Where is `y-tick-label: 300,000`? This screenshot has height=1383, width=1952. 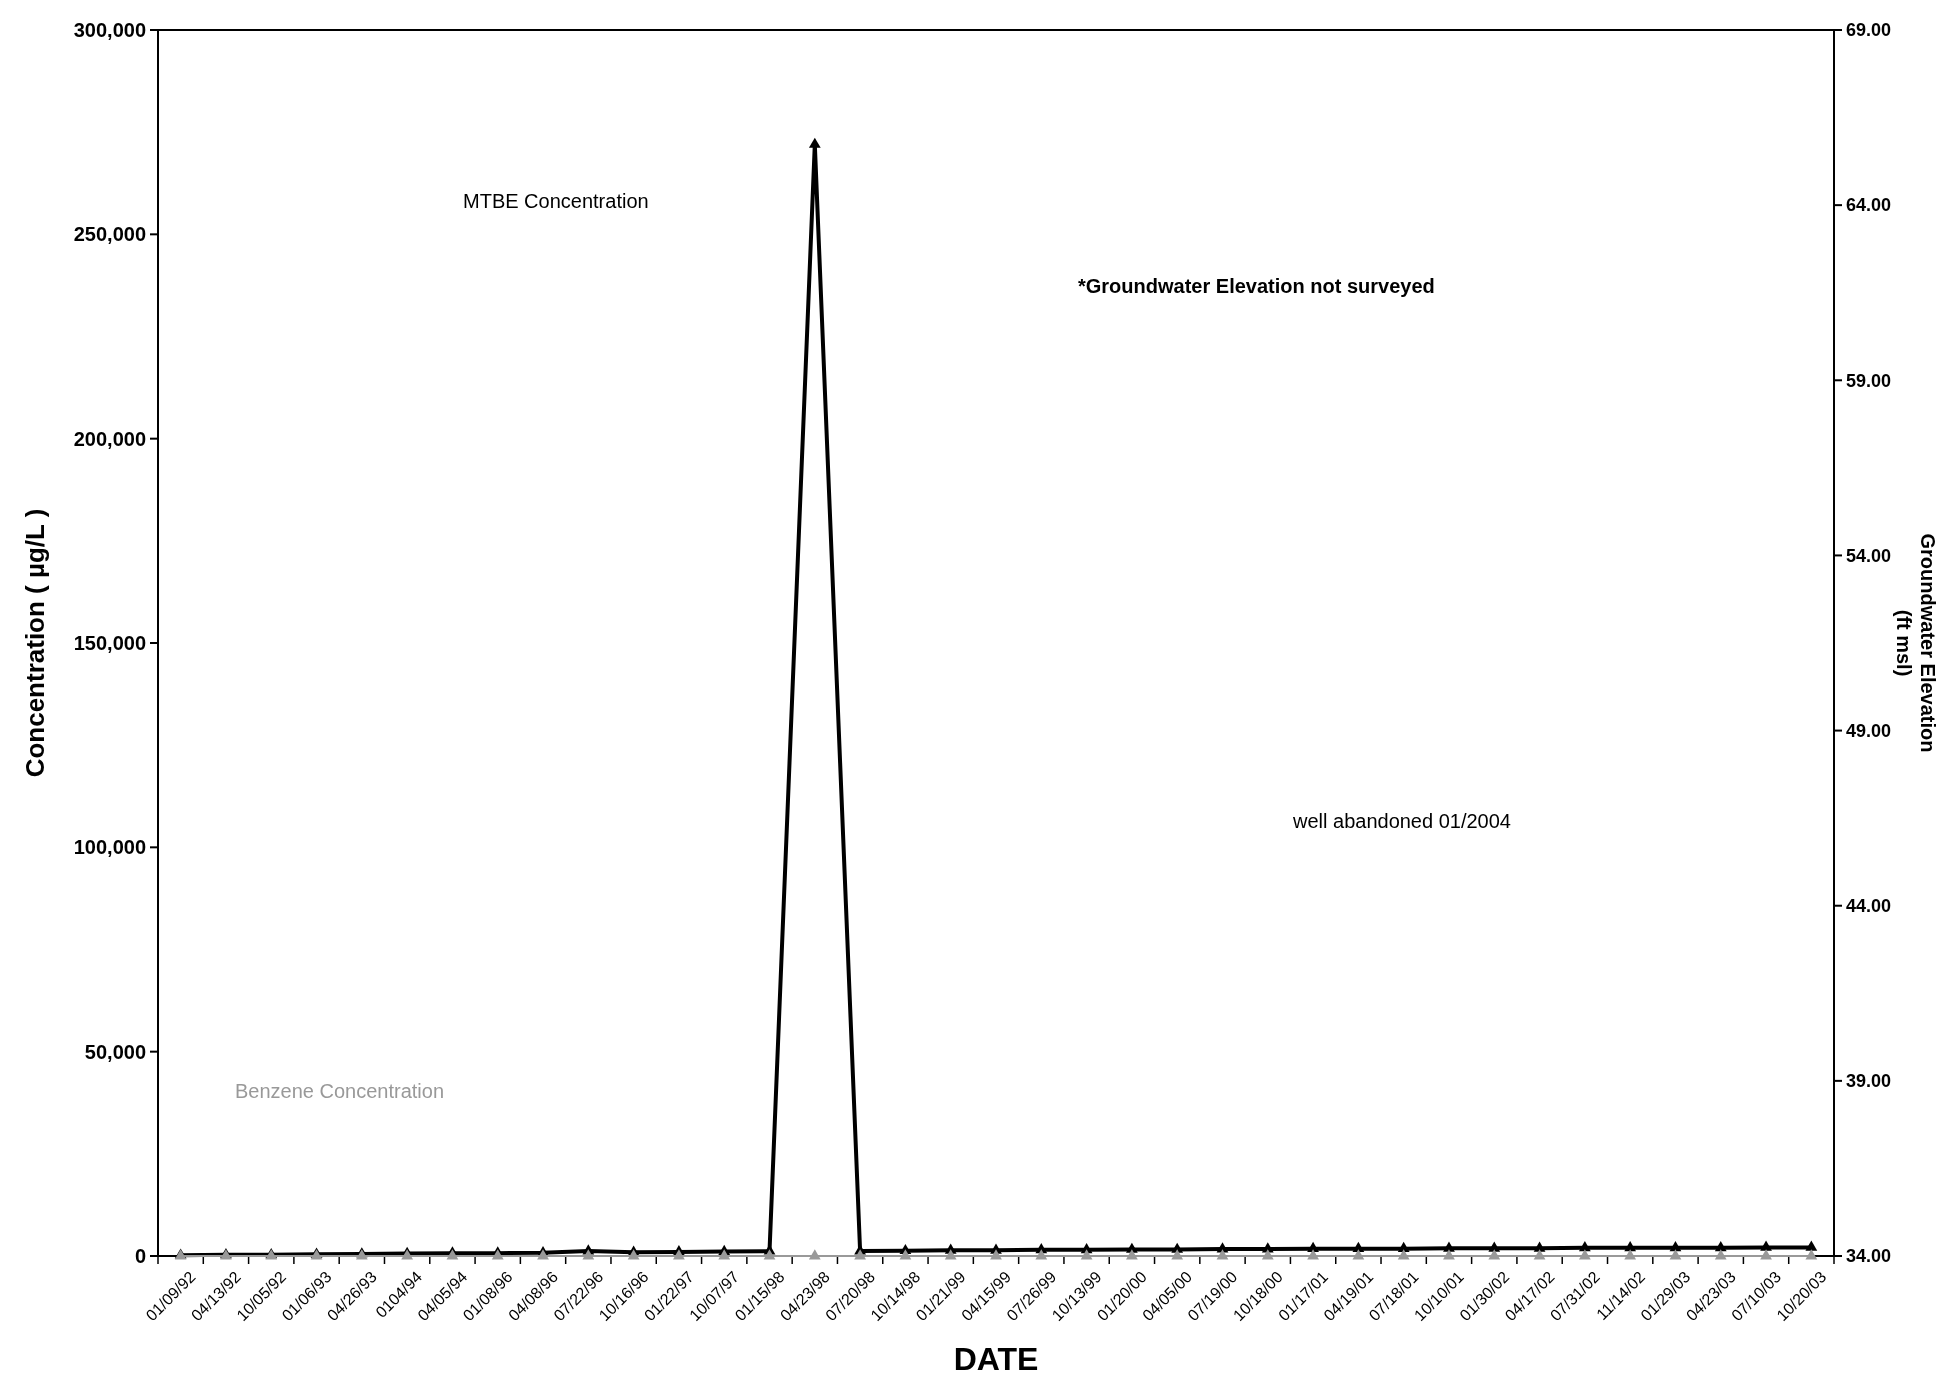
y-tick-label: 300,000 is located at coordinates (109, 30).